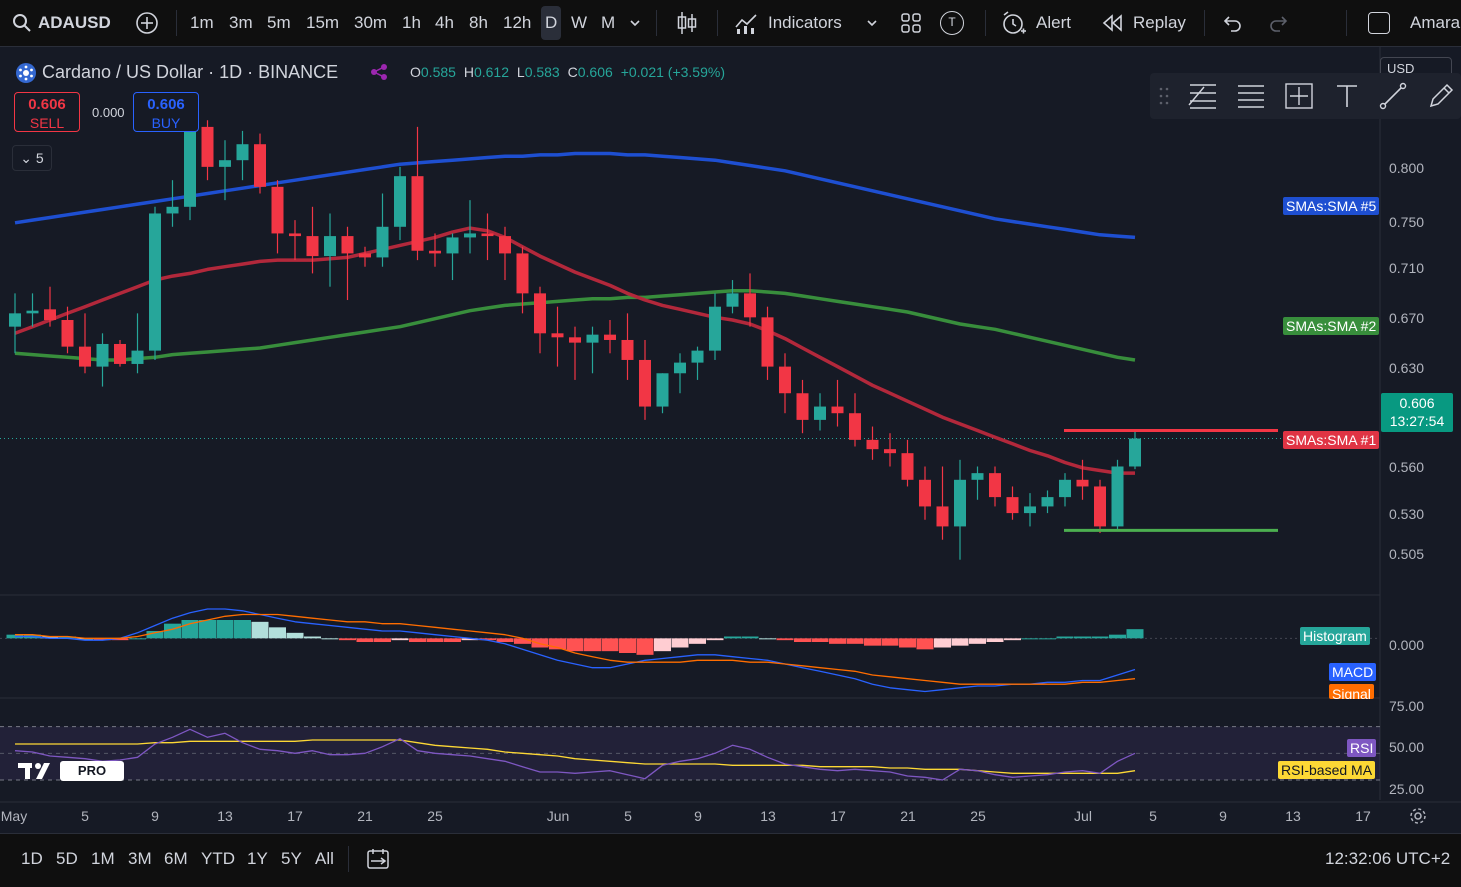  I want to click on range-5y: 5Y, so click(291, 858).